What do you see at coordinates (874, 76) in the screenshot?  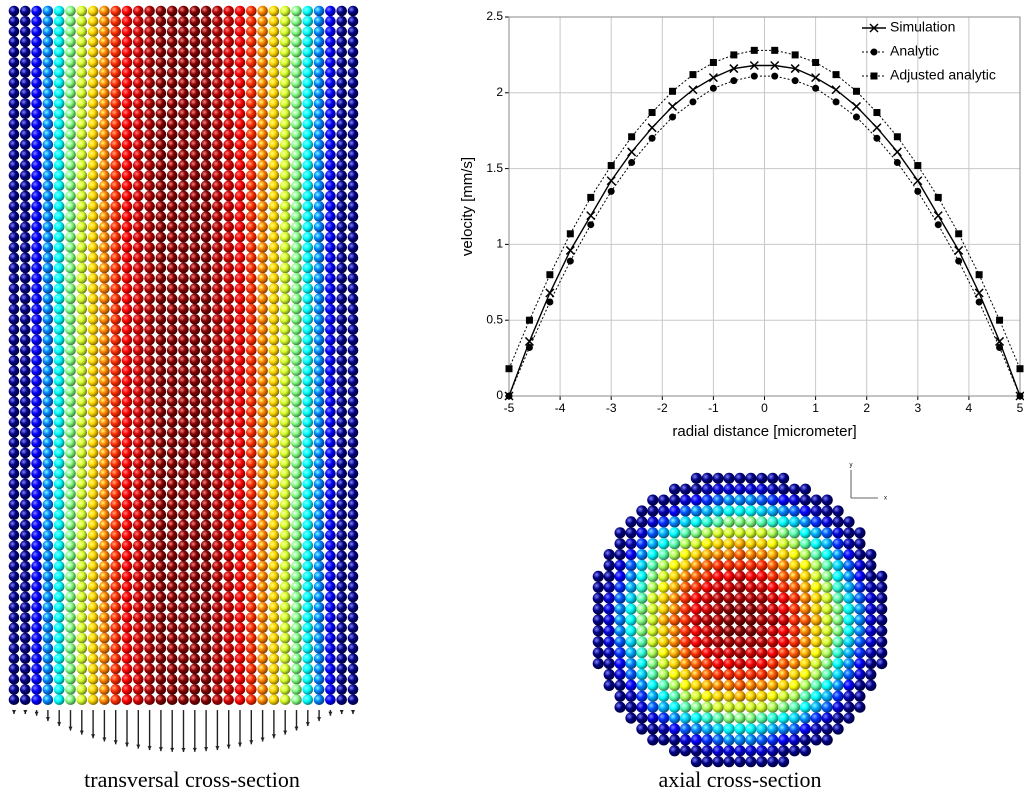 I see `legend-marker` at bounding box center [874, 76].